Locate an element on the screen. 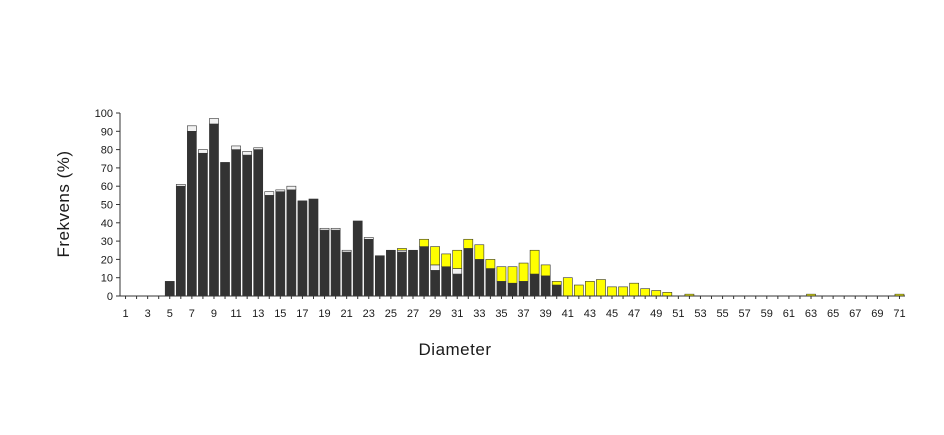 The height and width of the screenshot is (435, 944). x-tick-label: 35 is located at coordinates (501, 314).